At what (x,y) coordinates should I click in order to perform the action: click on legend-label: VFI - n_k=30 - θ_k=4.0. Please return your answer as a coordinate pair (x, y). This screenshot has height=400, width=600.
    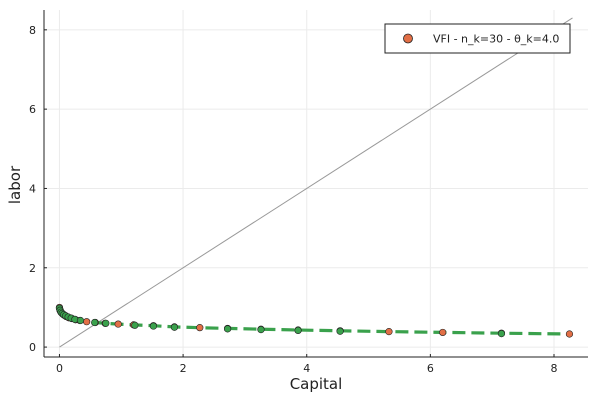
    Looking at the image, I should click on (496, 39).